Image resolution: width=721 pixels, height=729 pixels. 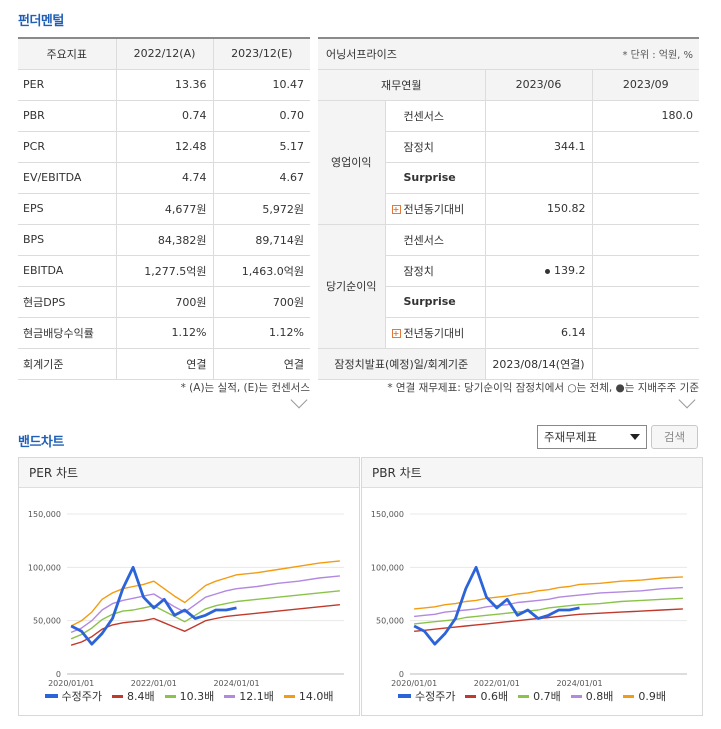 I want to click on indicator-row: EV/EBITDA 4.74 4.67, so click(x=164, y=178).